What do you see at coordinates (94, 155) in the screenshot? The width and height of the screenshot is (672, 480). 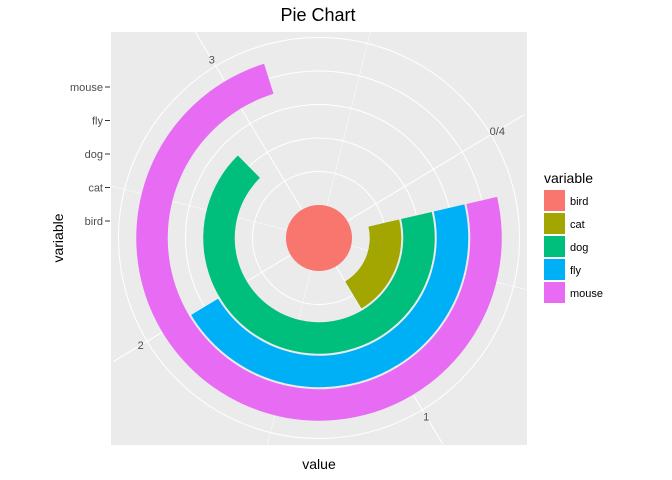 I see `radial-tick-label: dog` at bounding box center [94, 155].